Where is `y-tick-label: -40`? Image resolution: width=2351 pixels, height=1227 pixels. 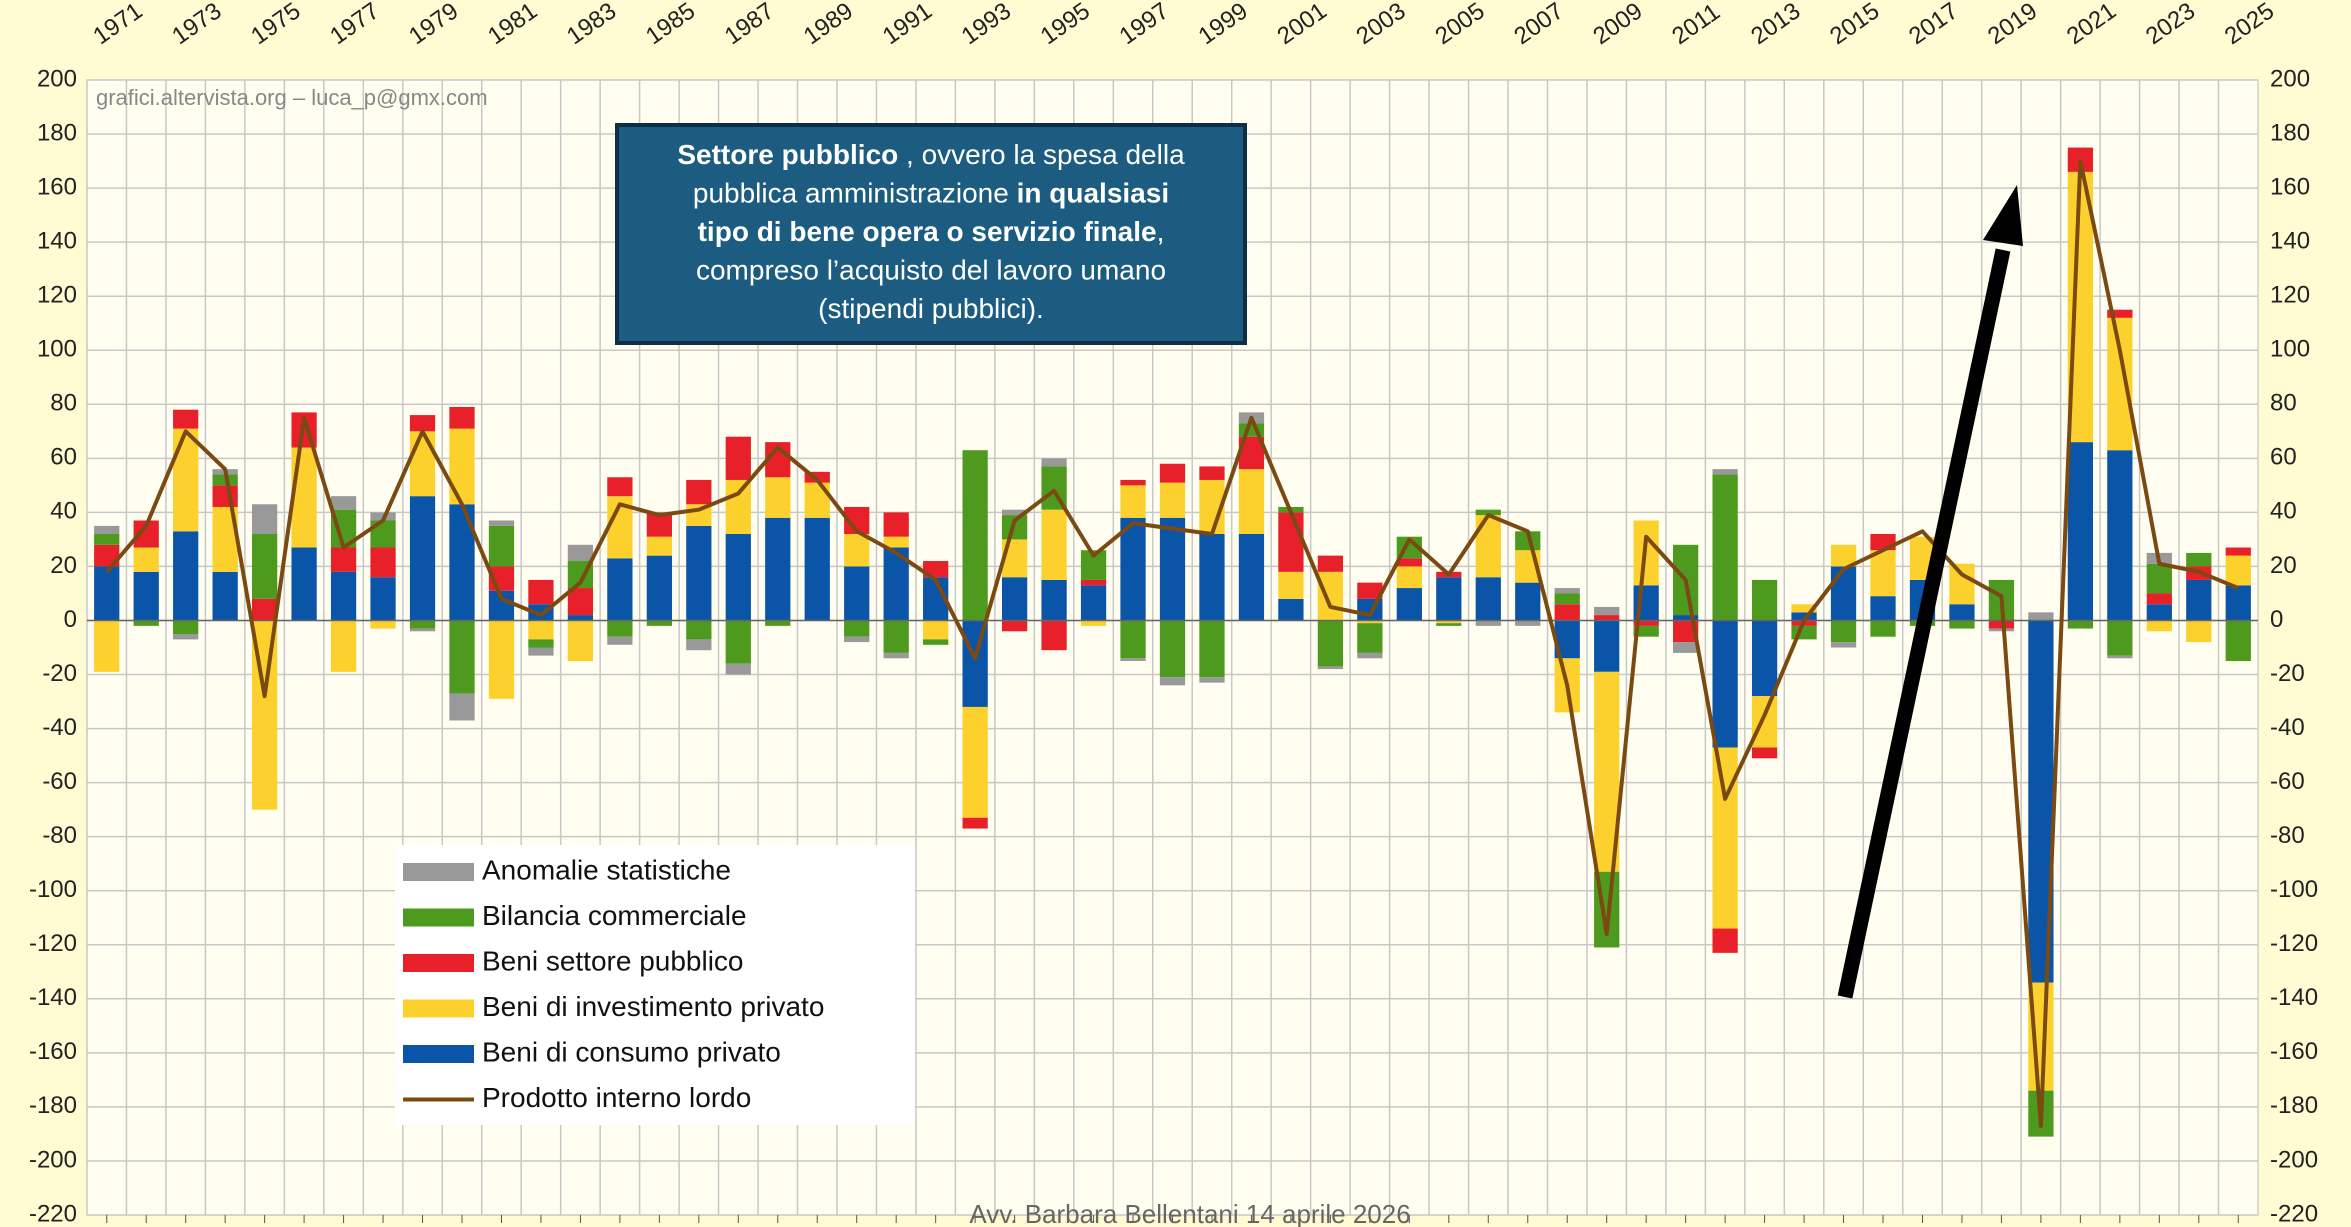 y-tick-label: -40 is located at coordinates (59, 727).